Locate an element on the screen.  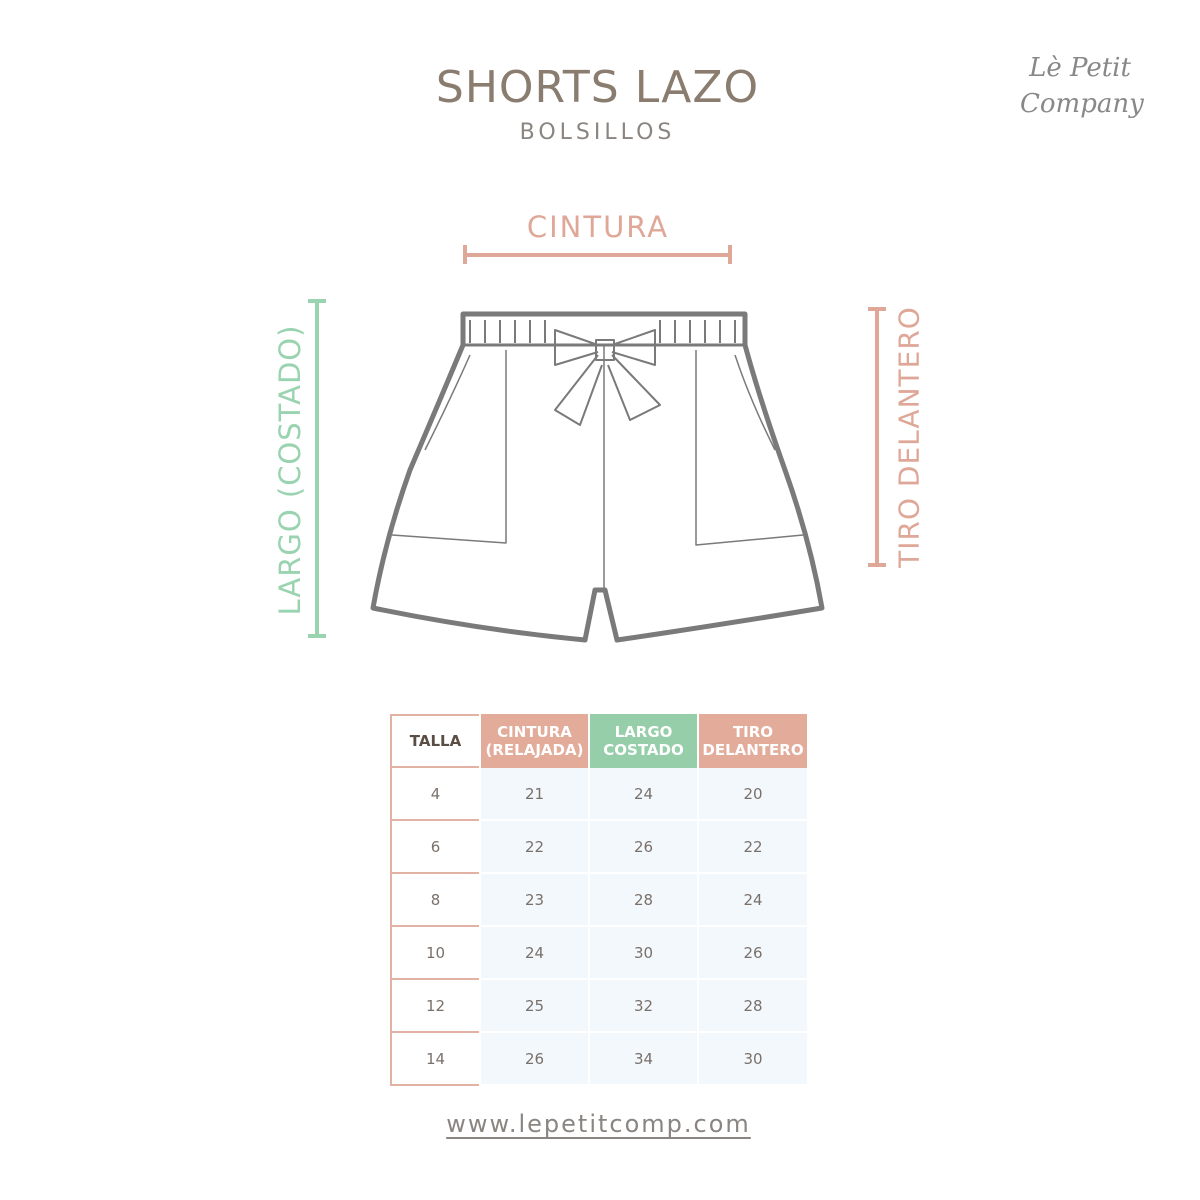
table-row: 6 22 26 22 is located at coordinates (598, 847).